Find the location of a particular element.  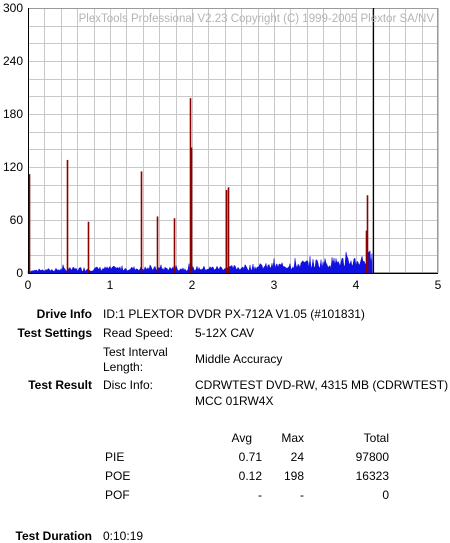

y-tick-label: 60 is located at coordinates (17, 220).